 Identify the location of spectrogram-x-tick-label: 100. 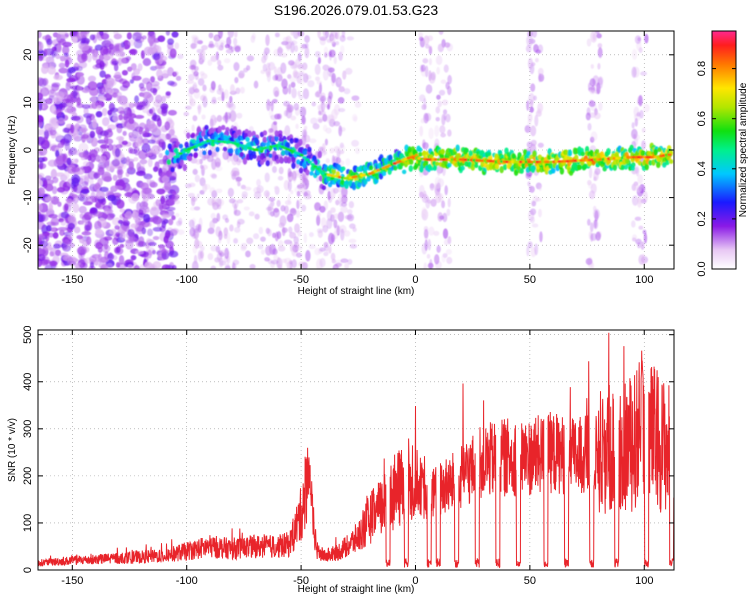
(644, 280).